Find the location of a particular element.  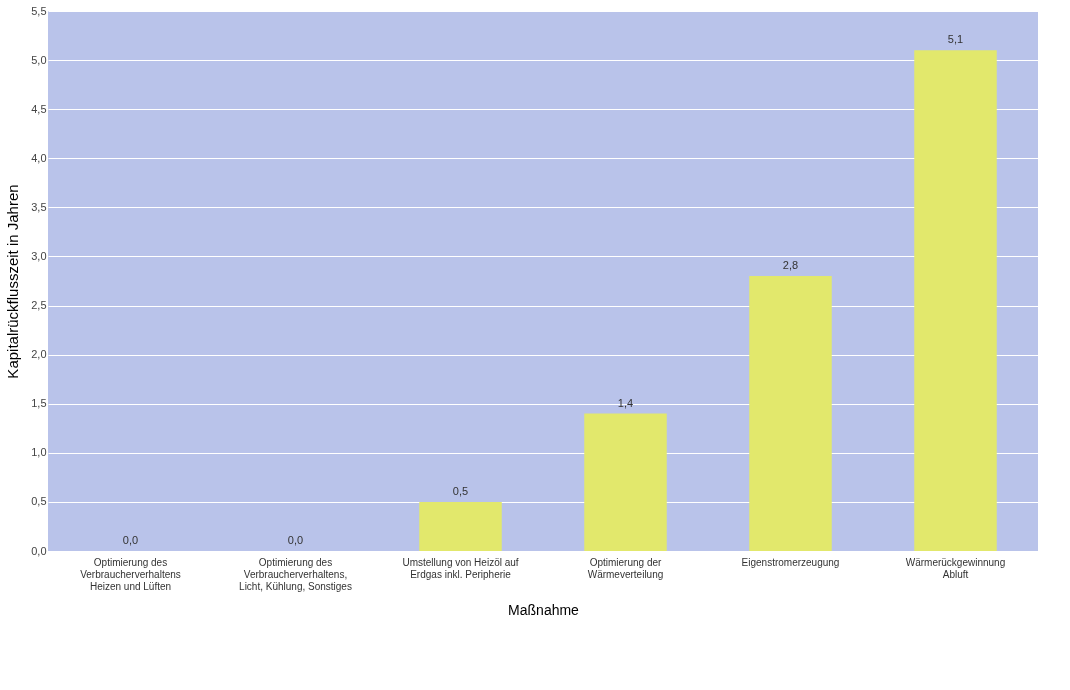

y-axis-title: Kapitalrückflusszeit in Jahren is located at coordinates (13, 281).